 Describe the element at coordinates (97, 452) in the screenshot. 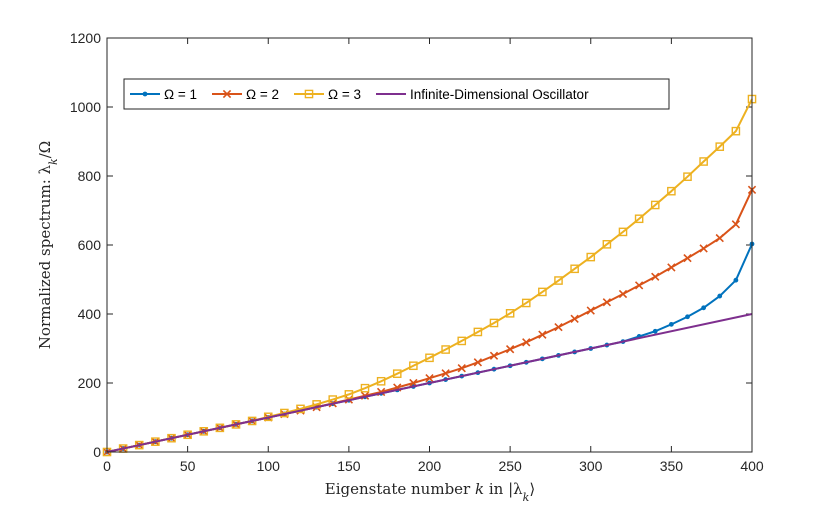

I see `y-tick-label: 0` at that location.